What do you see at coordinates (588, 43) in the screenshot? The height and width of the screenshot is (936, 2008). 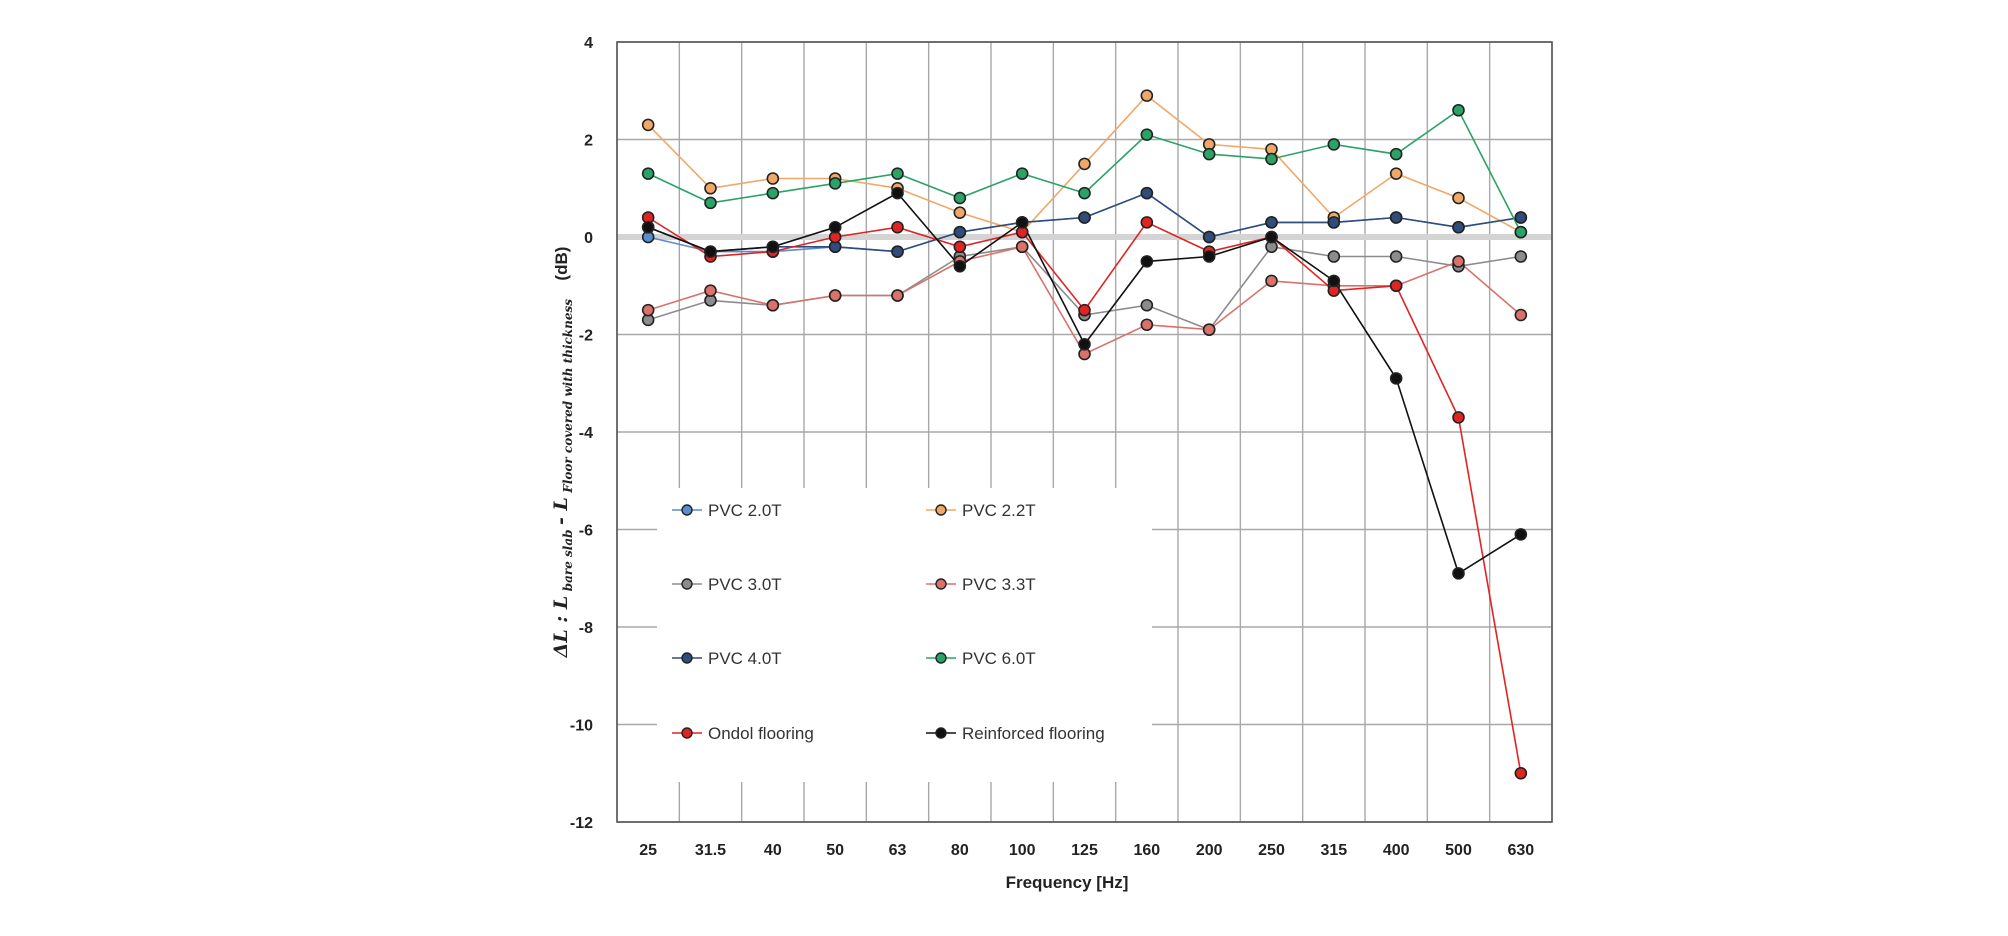 I see `y-tick-label: 4` at bounding box center [588, 43].